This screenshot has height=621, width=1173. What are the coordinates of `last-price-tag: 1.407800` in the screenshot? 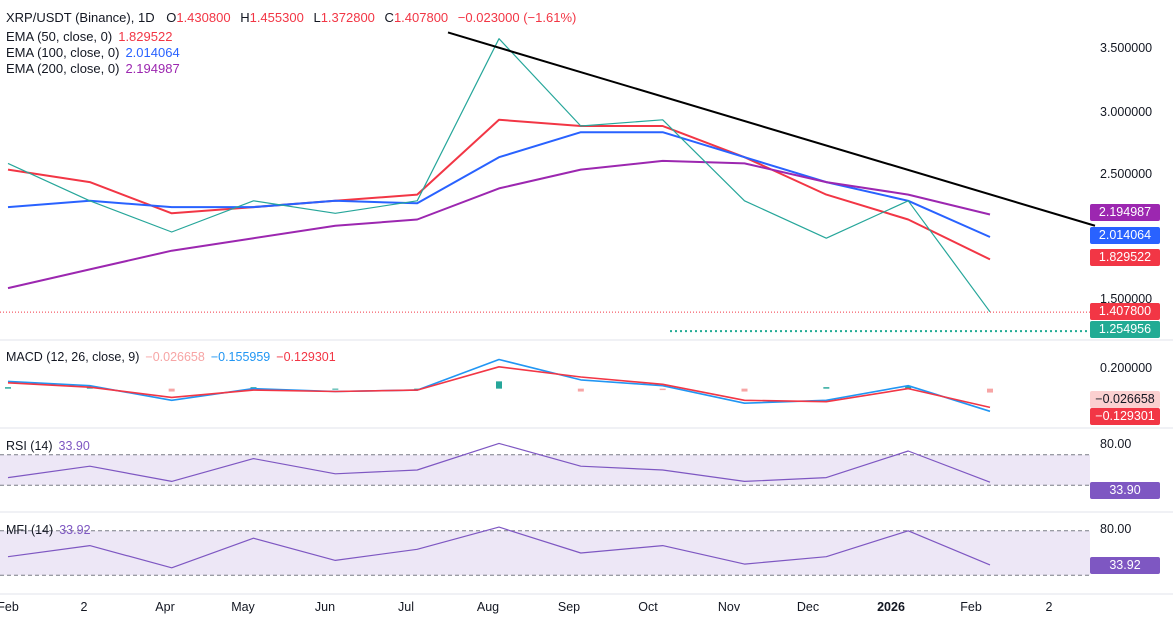 It's located at (1125, 311).